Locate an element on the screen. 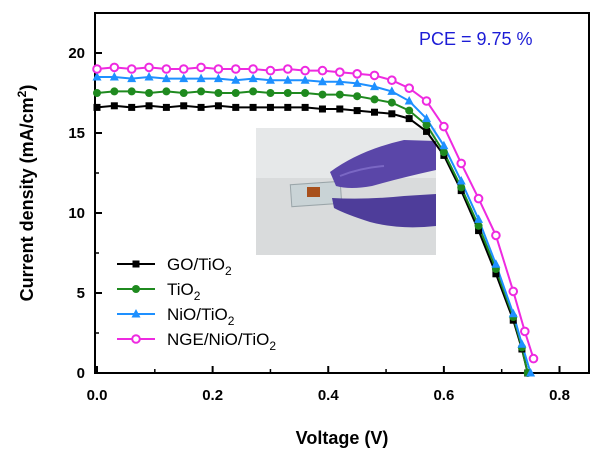  legend-label-main: NGE/NiO/TiO is located at coordinates (218, 339).